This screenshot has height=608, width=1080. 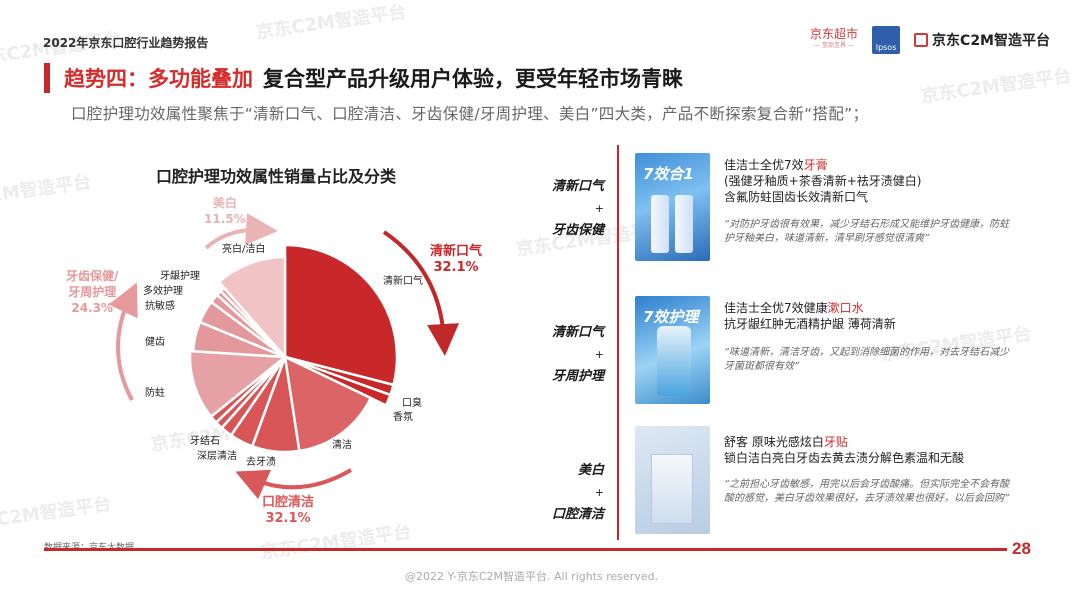 I want to click on product-name-3: 舒客 原味光感炫白牙贴, so click(x=786, y=442).